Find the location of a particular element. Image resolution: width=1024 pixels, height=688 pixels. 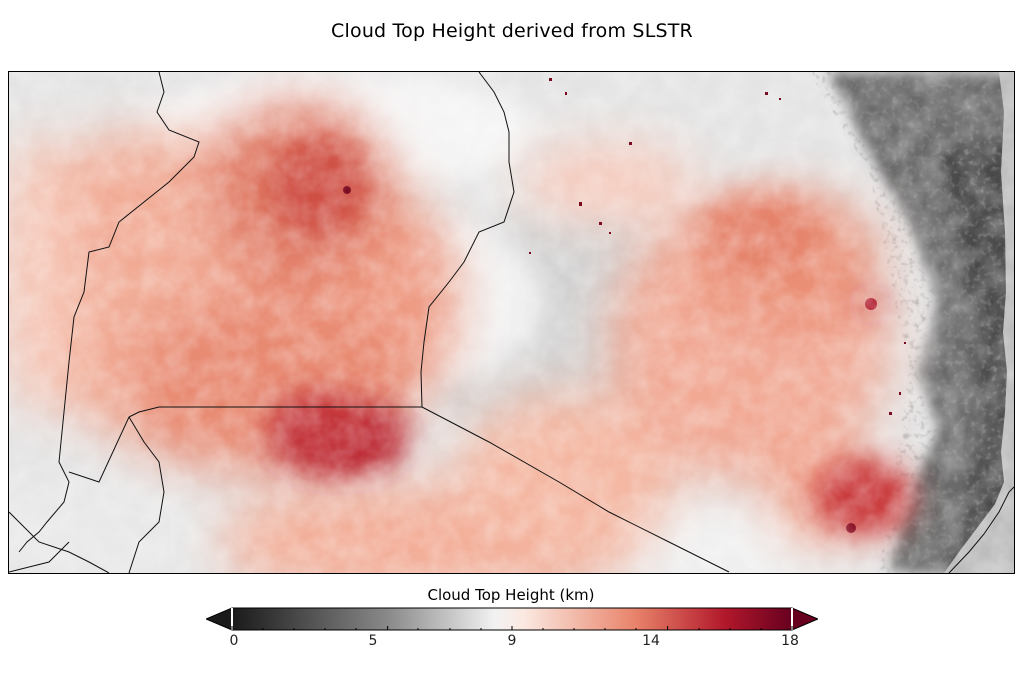

colorbar-svg is located at coordinates (512, 619).